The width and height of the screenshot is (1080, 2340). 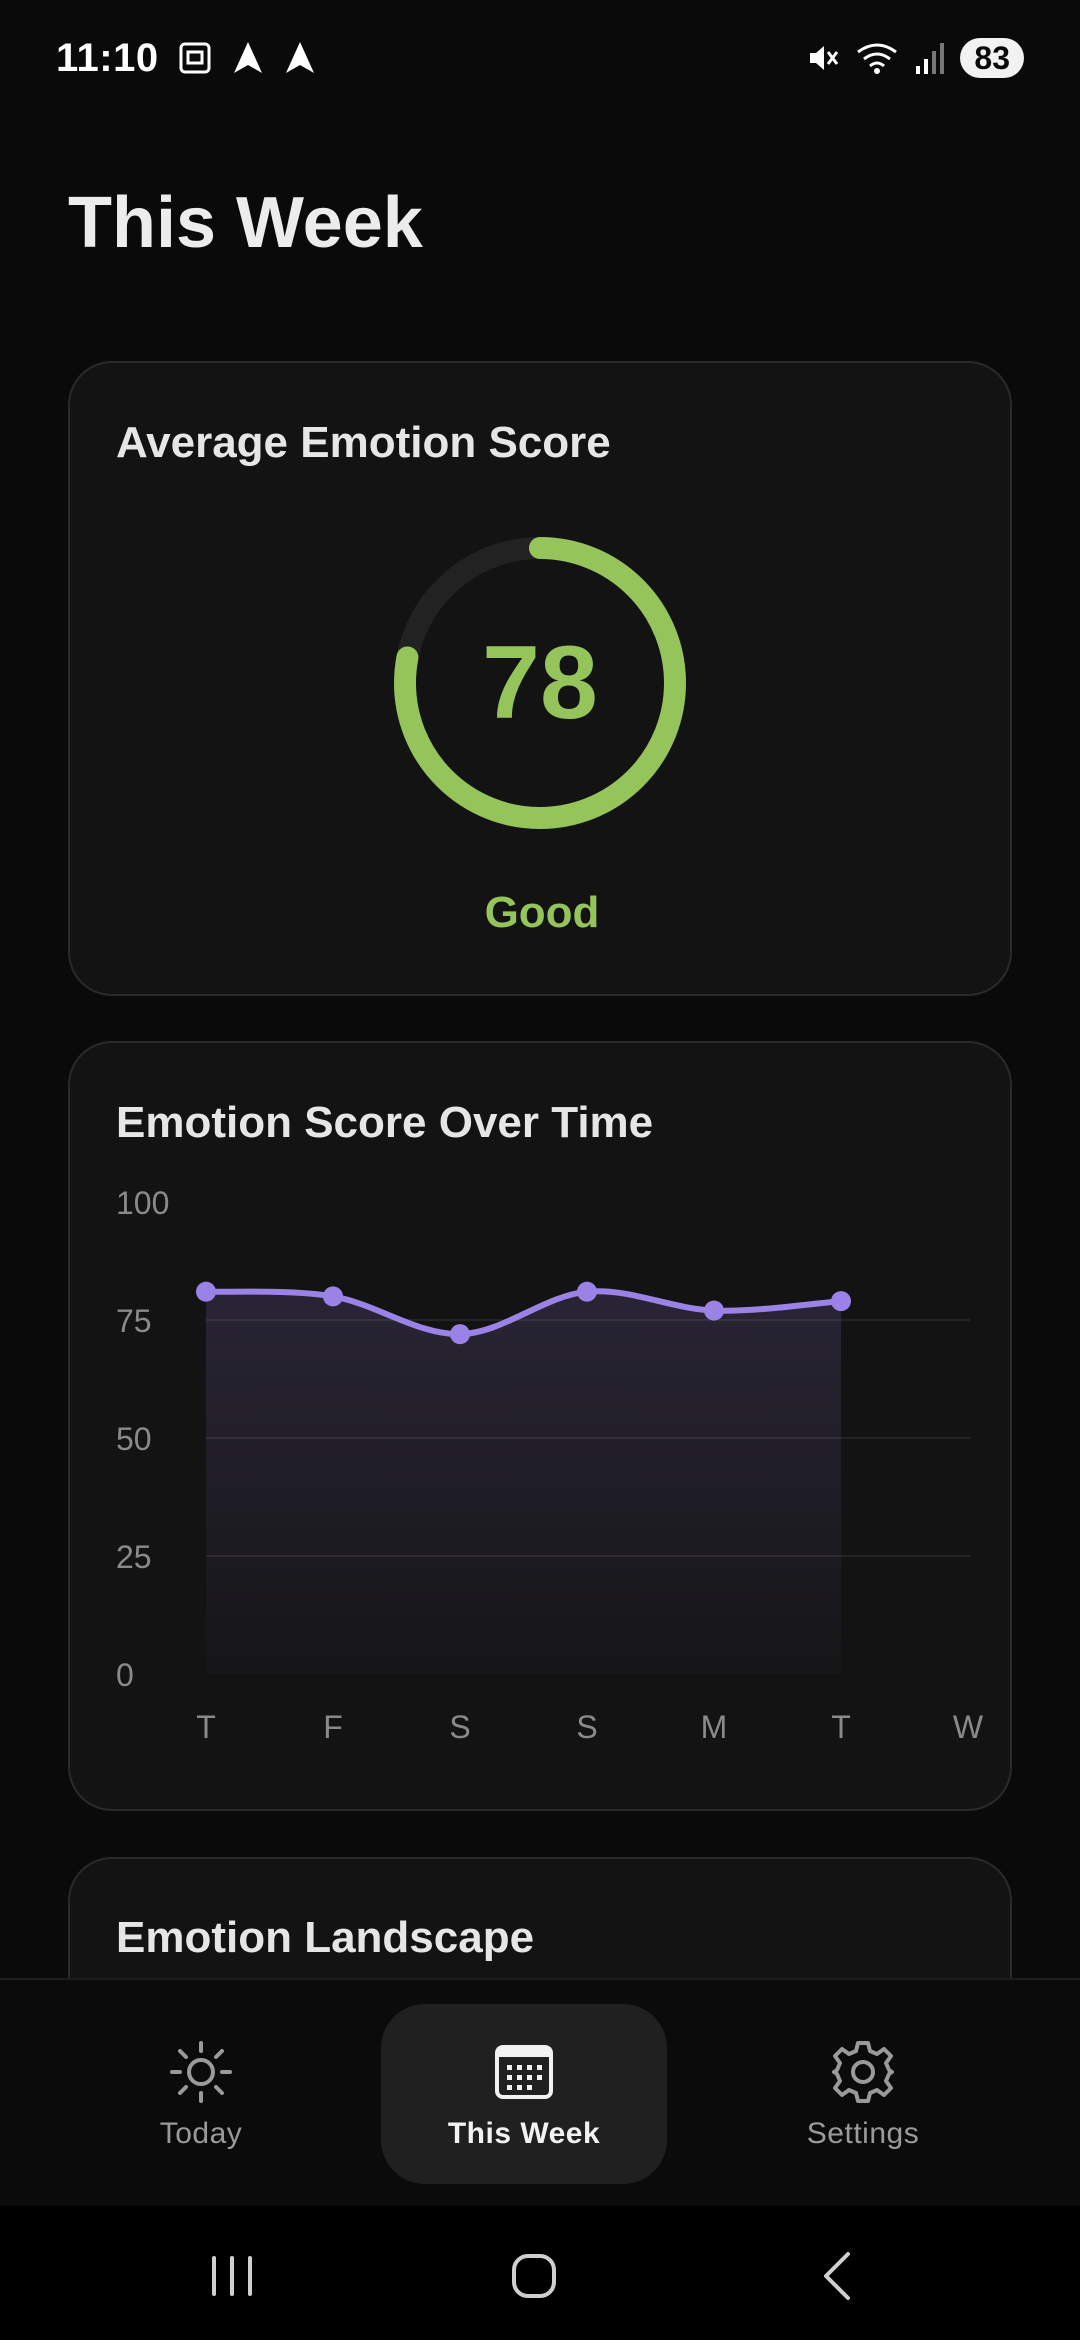 I want to click on page-title: This Week, so click(x=245, y=223).